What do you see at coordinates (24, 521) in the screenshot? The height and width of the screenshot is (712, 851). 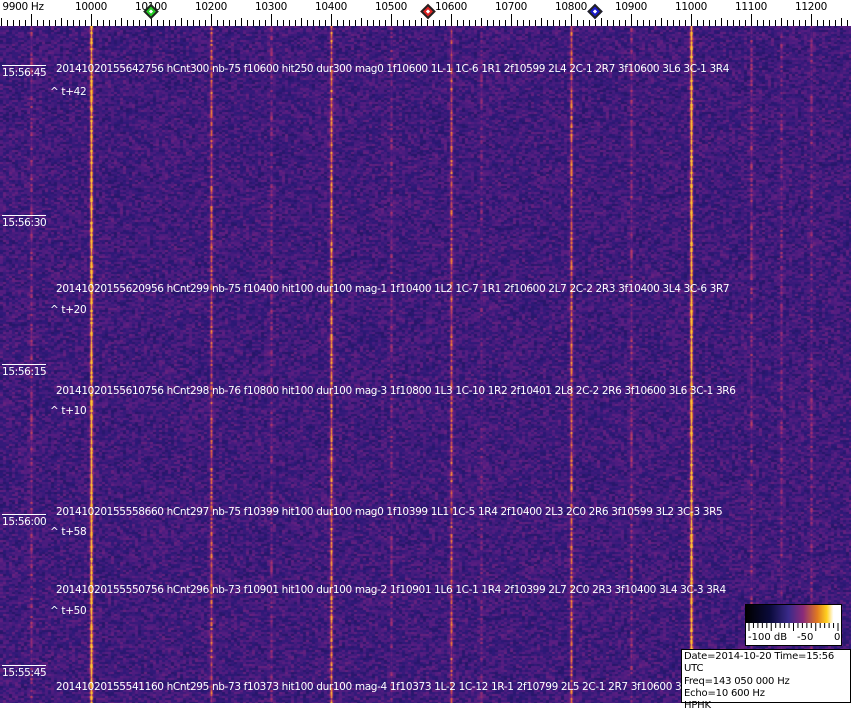 I see `time-label: 15:56:00` at bounding box center [24, 521].